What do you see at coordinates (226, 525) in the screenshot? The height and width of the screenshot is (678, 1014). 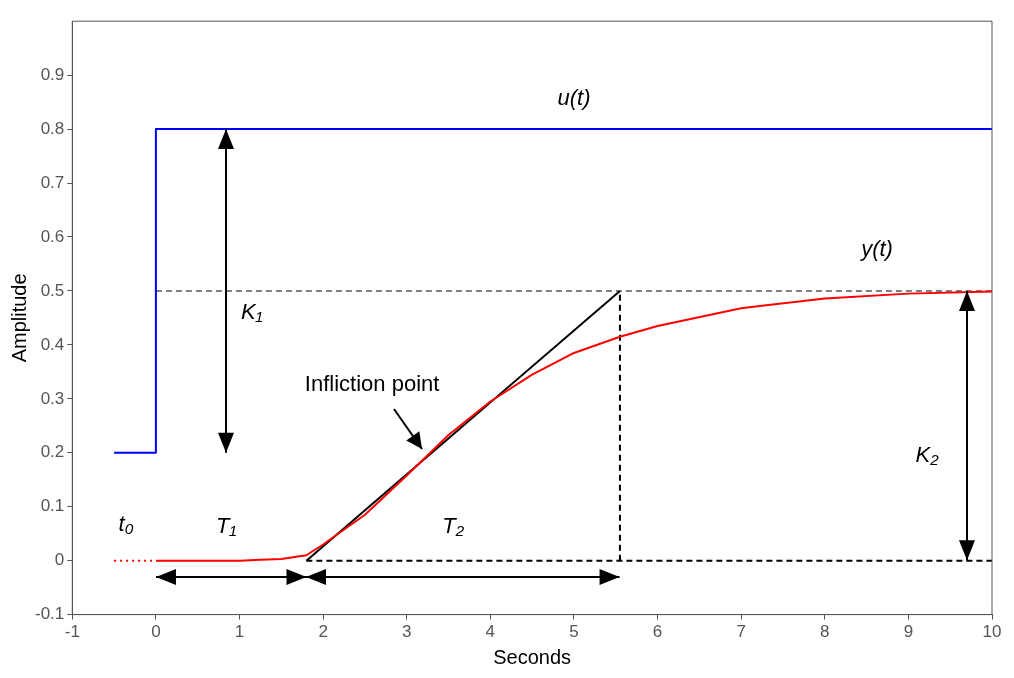 I see `annotation: T₁` at bounding box center [226, 525].